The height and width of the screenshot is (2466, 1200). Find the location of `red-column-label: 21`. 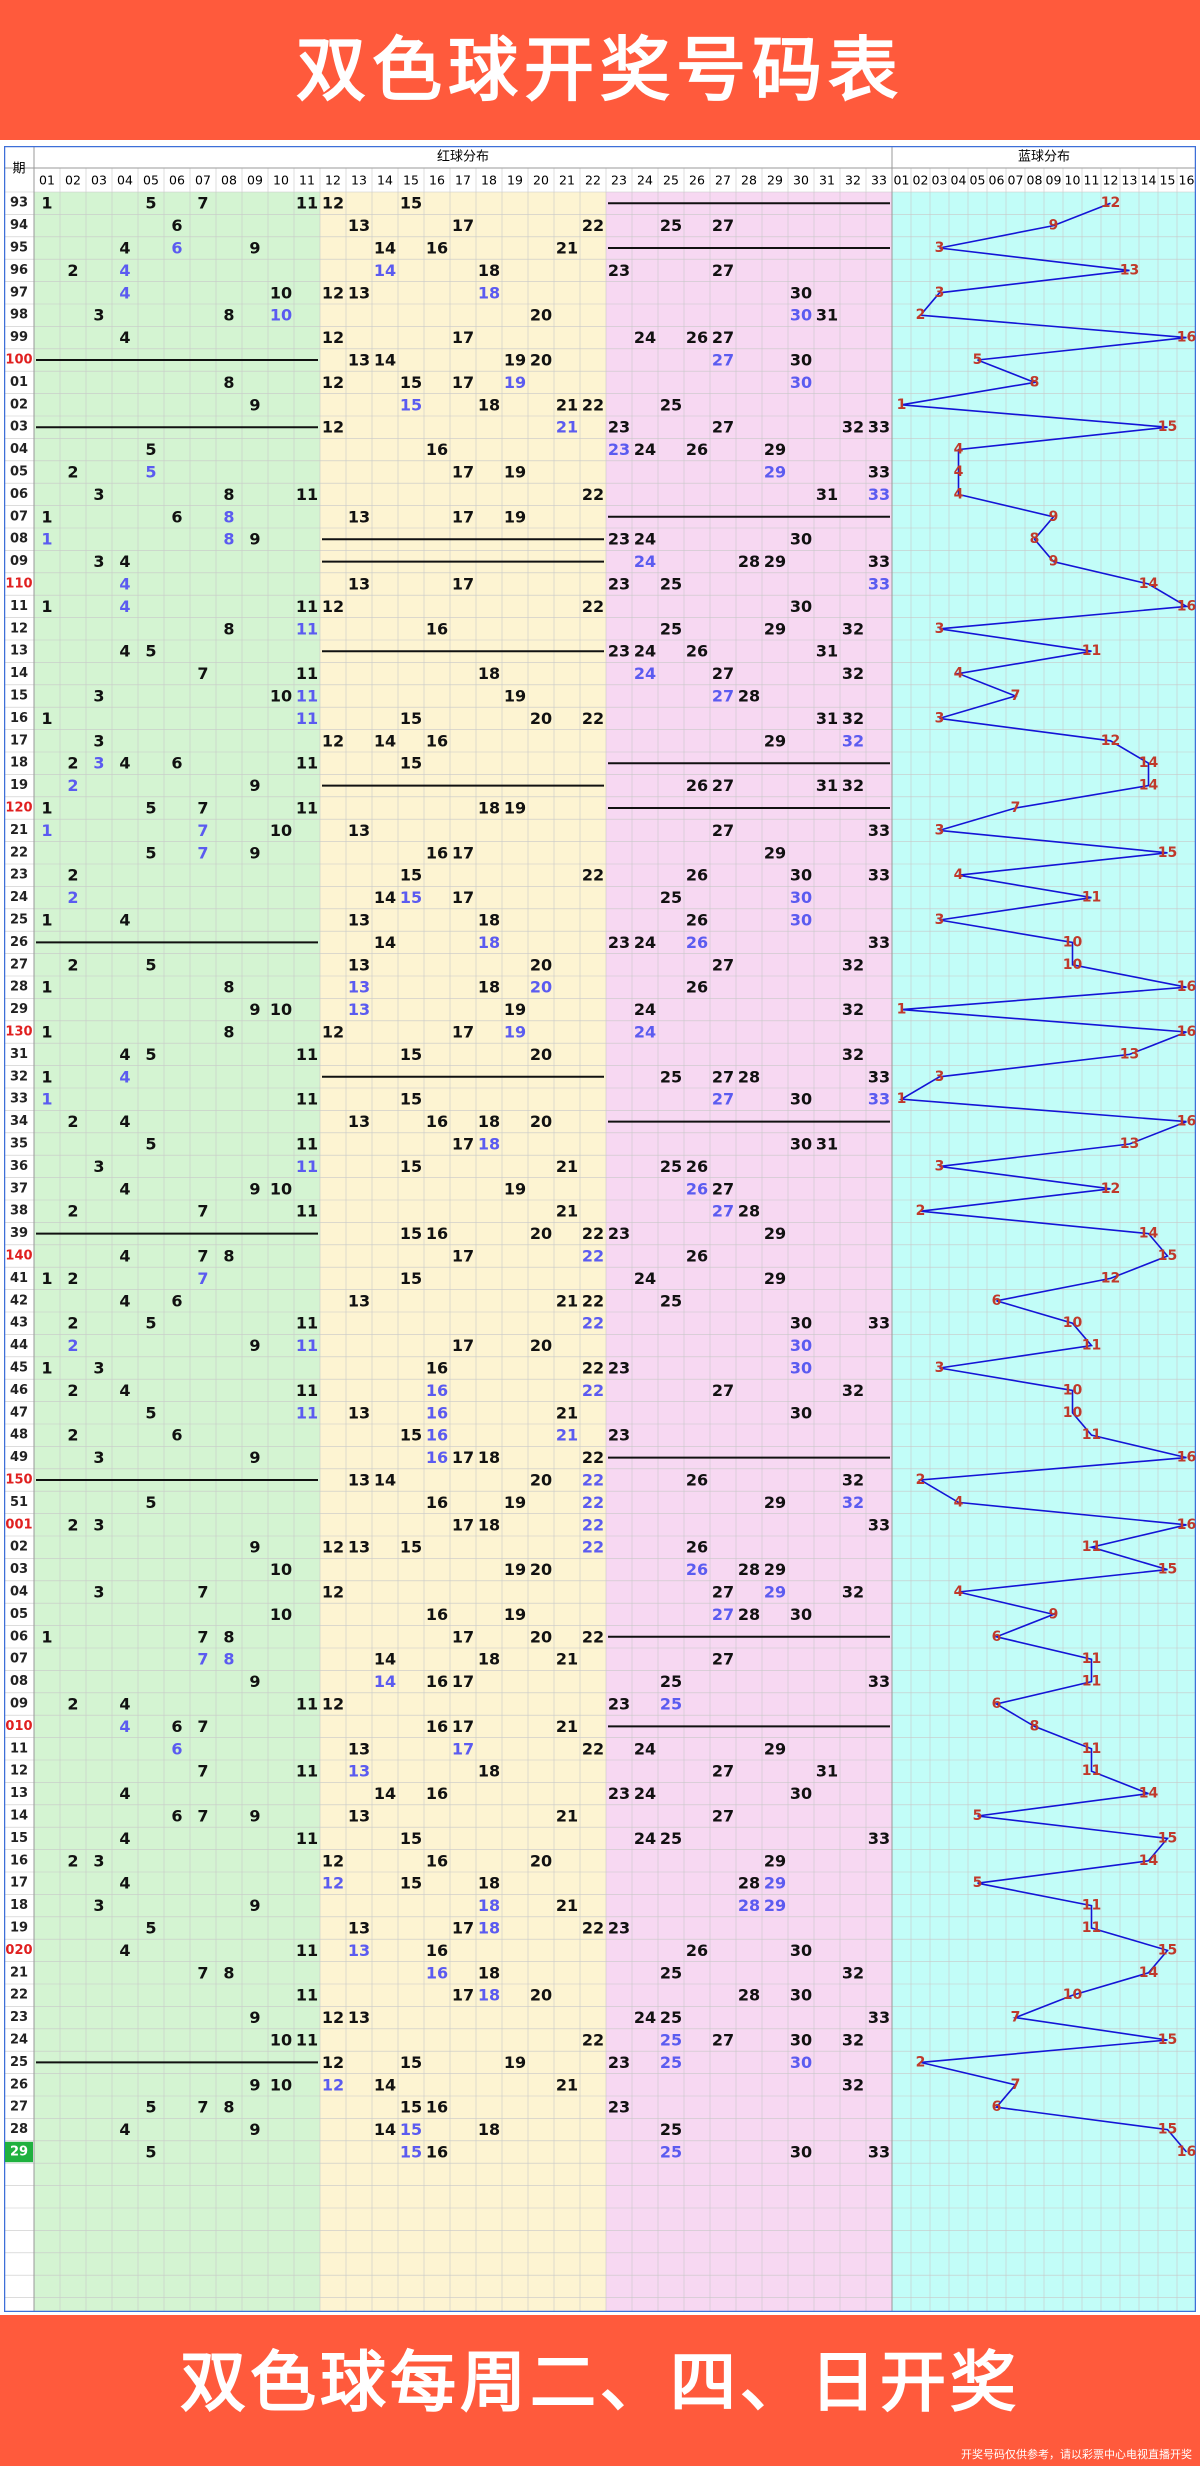

red-column-label: 21 is located at coordinates (567, 180).